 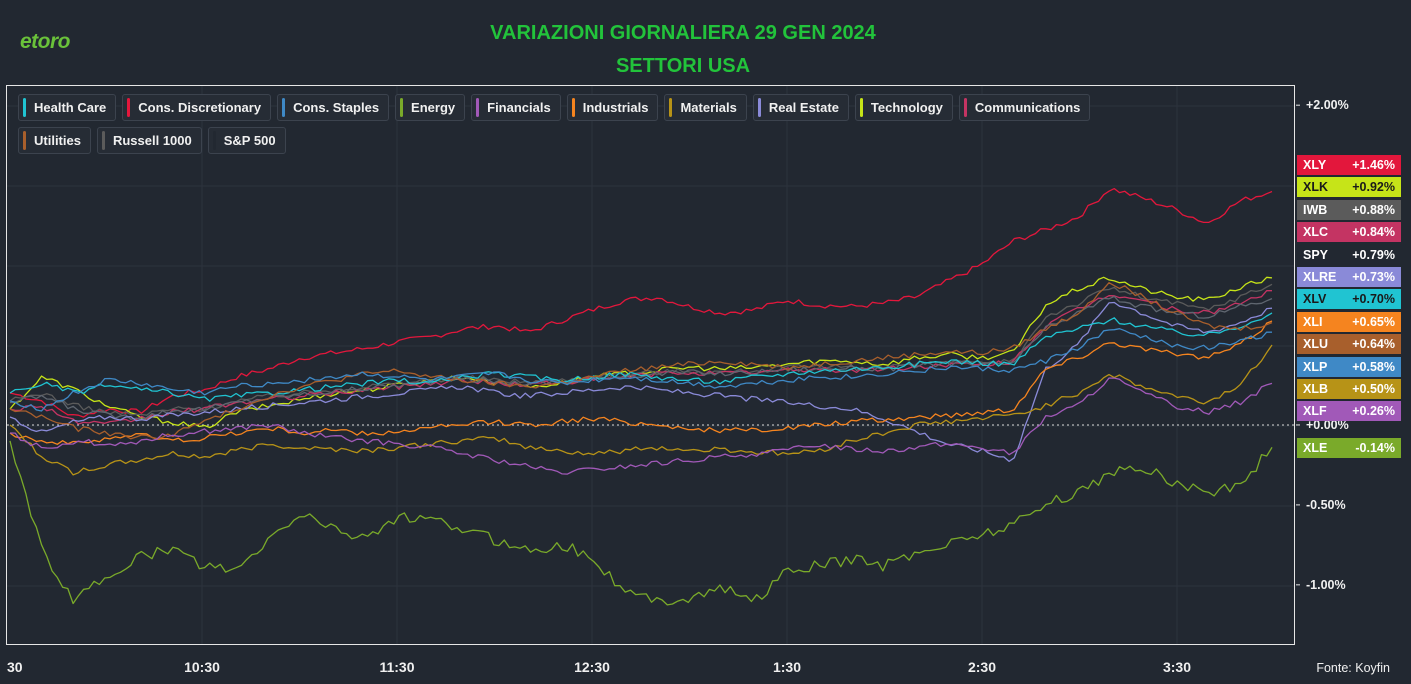 I want to click on value-badge-xlb: XLB +0.50%, so click(x=1349, y=389).